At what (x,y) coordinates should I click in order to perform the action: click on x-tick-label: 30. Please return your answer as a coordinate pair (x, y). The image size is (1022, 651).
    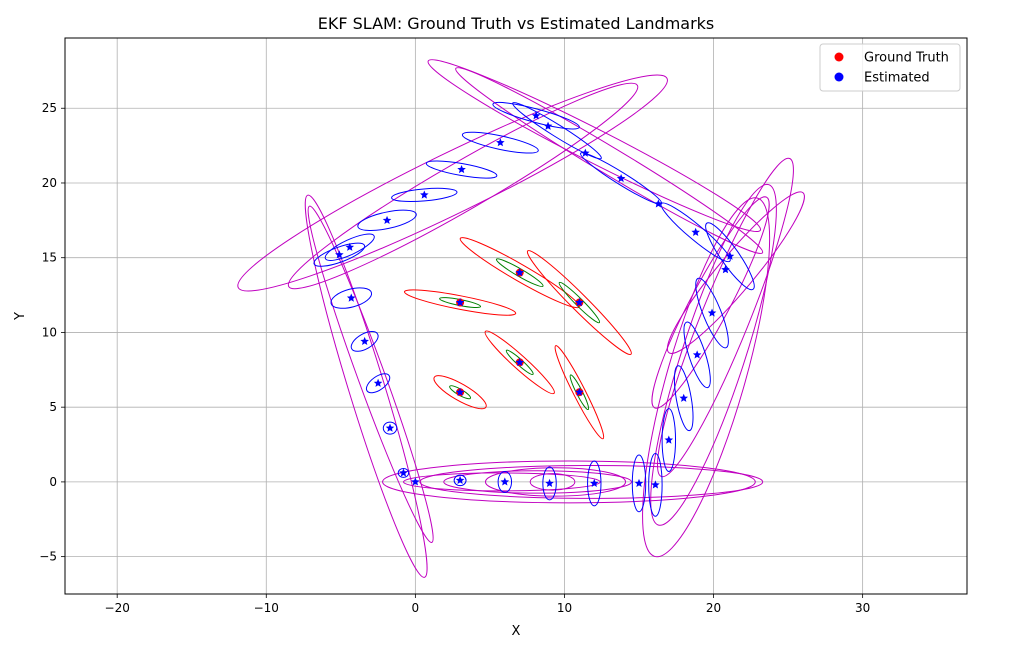
    Looking at the image, I should click on (862, 608).